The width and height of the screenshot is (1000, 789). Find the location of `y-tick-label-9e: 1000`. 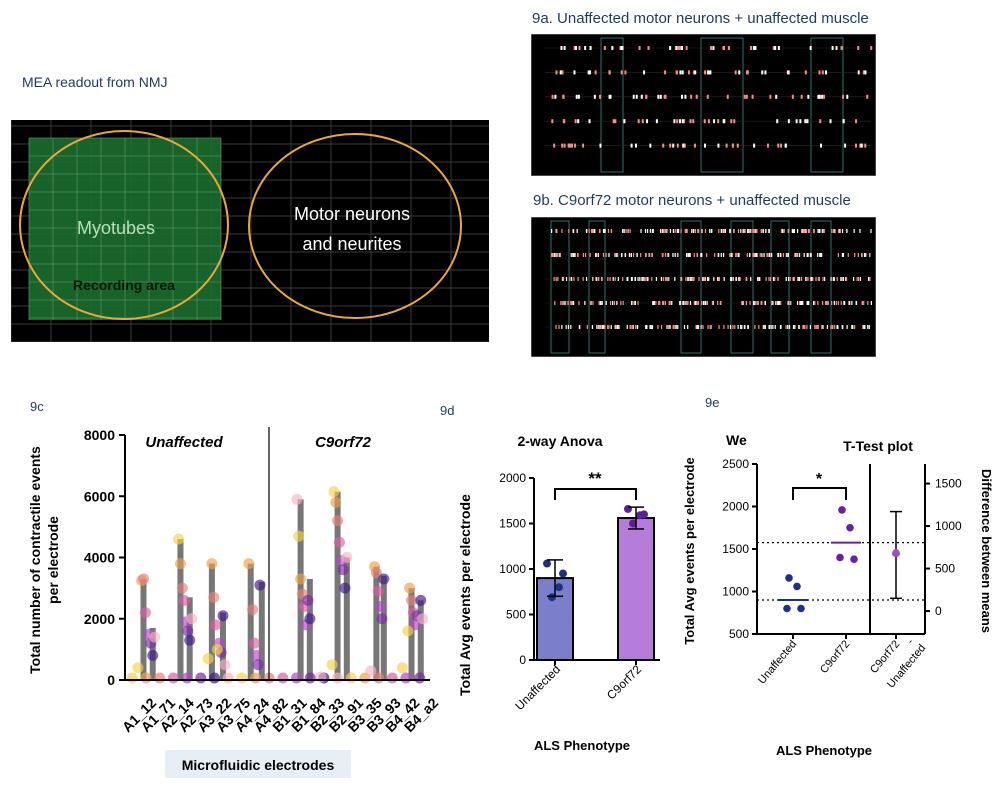

y-tick-label-9e: 1000 is located at coordinates (735, 592).